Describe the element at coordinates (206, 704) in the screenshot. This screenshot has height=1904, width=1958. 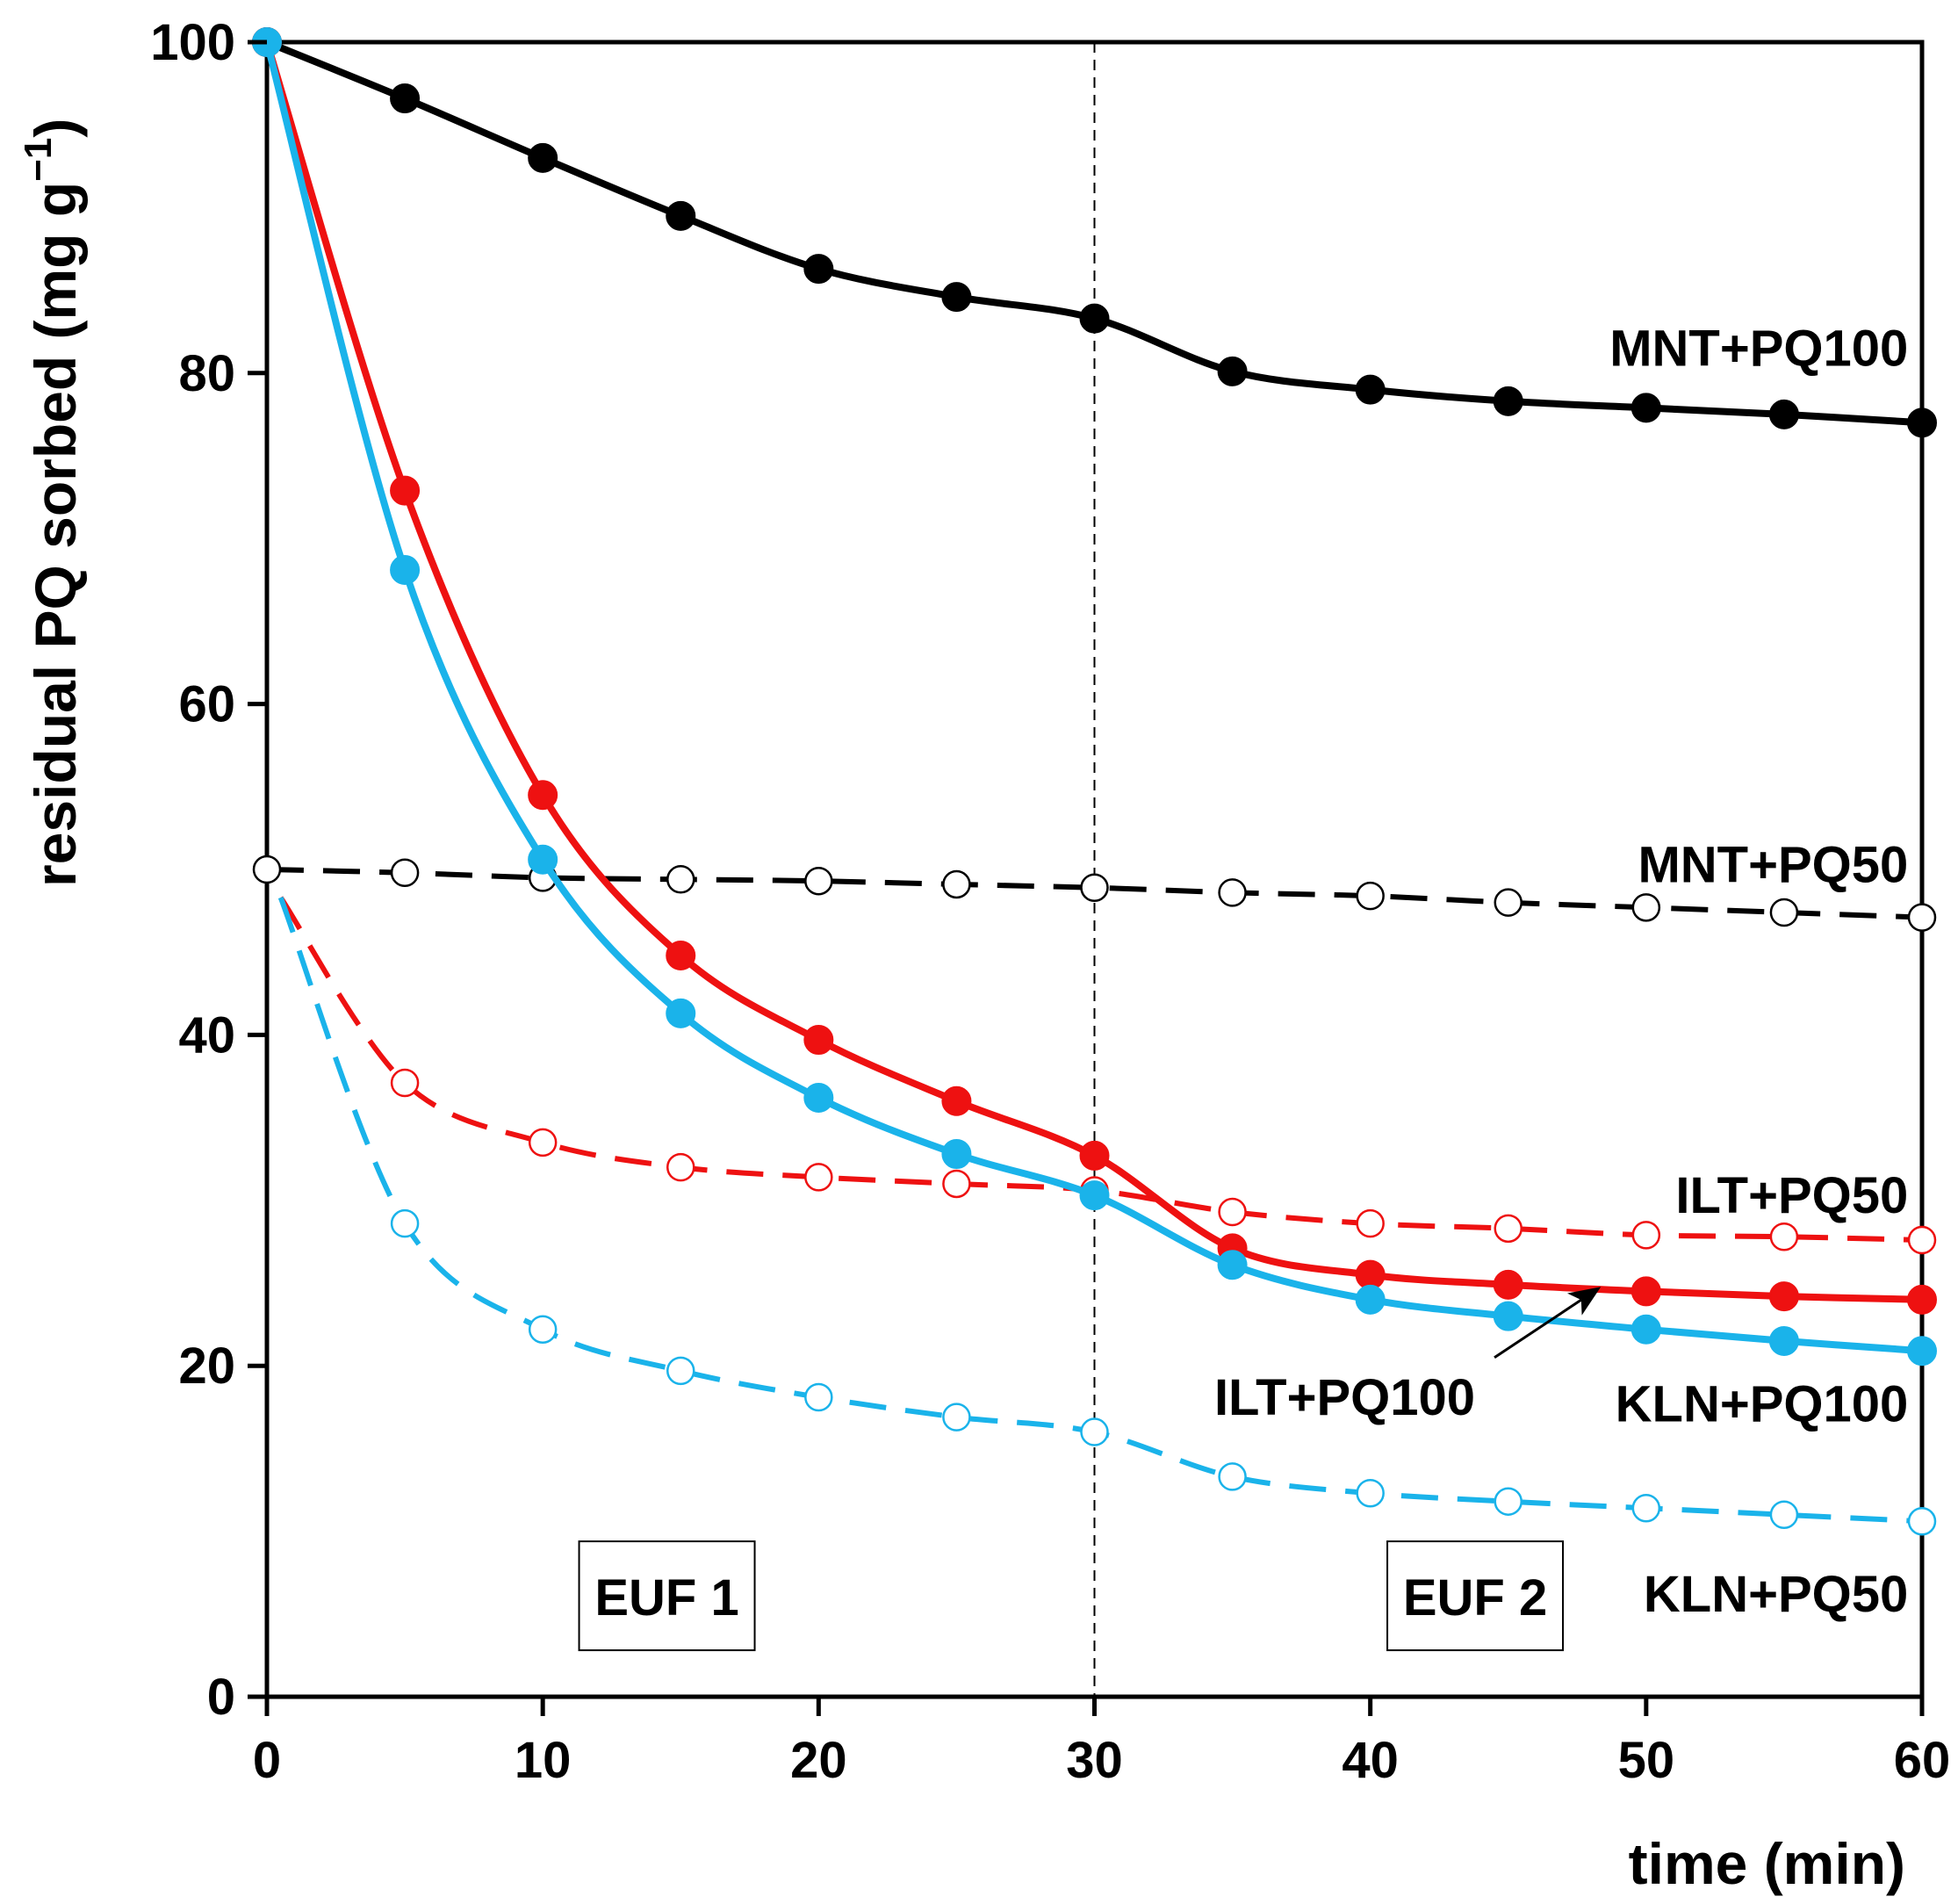
I see `y-tick-label: 60` at that location.